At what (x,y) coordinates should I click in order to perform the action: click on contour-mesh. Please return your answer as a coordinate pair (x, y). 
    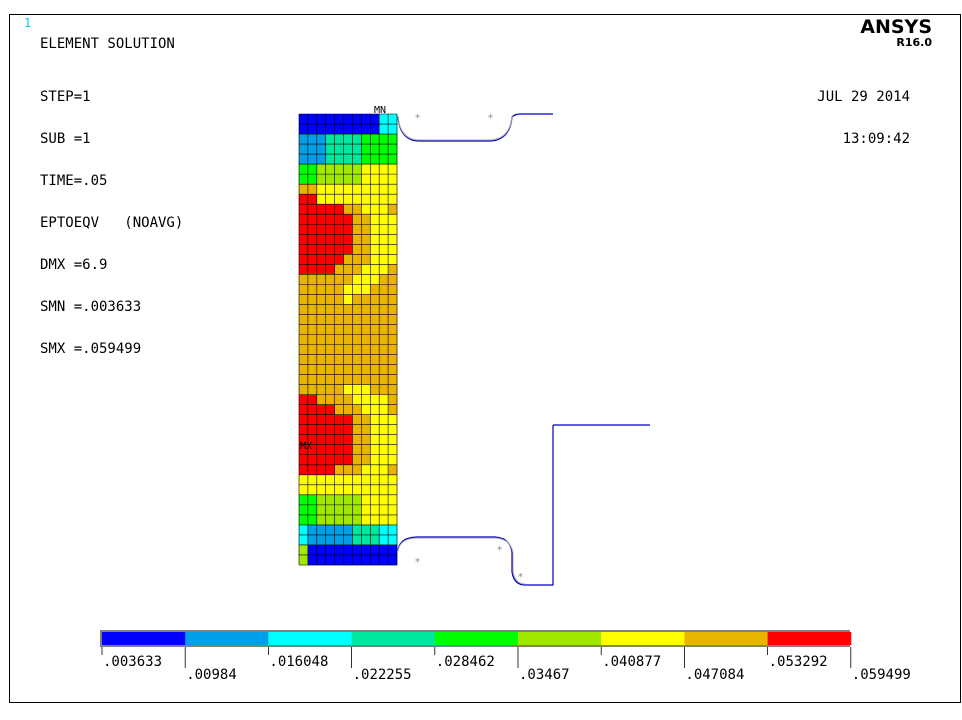
    Looking at the image, I should click on (348, 340).